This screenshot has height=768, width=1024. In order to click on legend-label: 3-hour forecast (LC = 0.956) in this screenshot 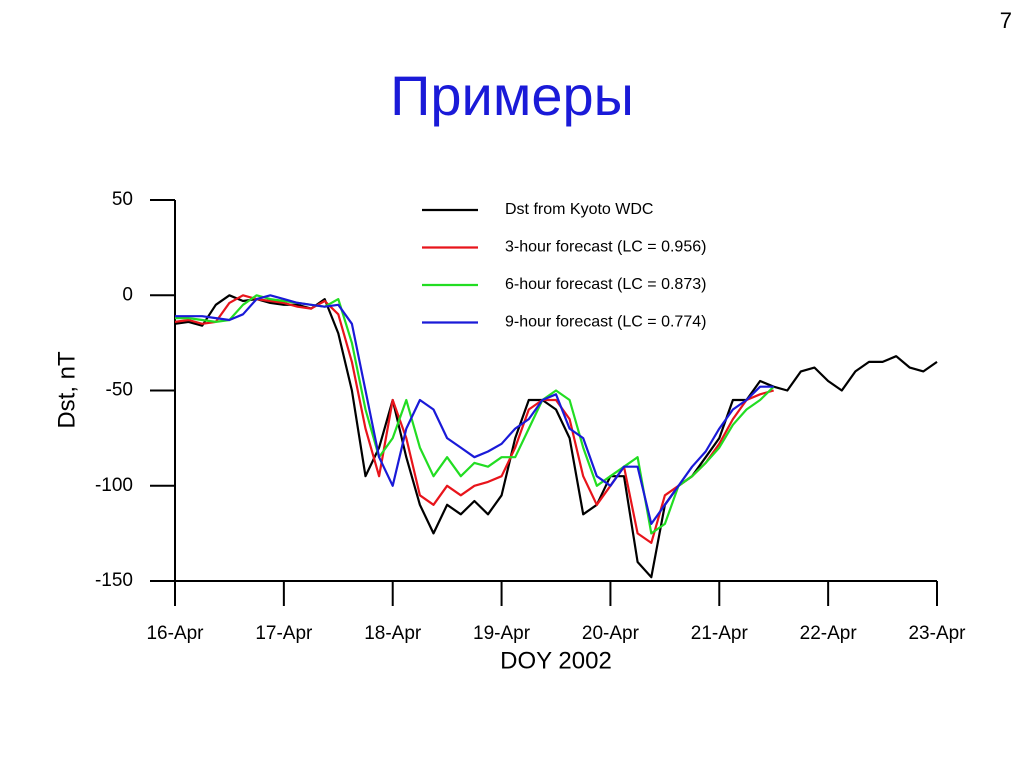, I will do `click(605, 247)`.